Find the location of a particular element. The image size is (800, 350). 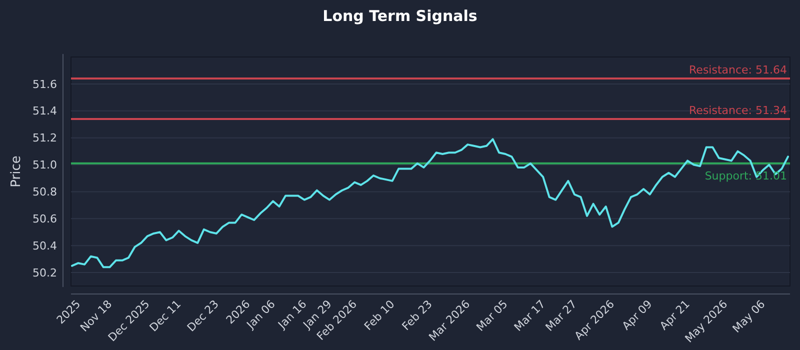

ref-line-label: Support: 51.01 is located at coordinates (745, 175).